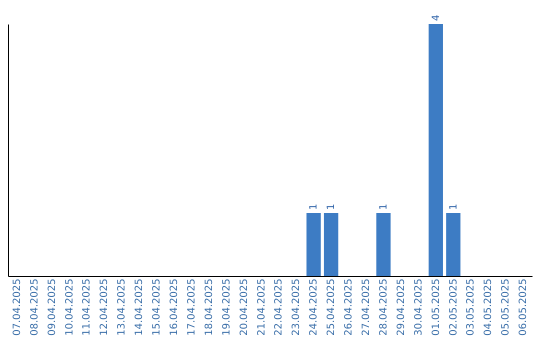  Describe the element at coordinates (418, 307) in the screenshot. I see `x-tick-label: 30.04.2025` at that location.